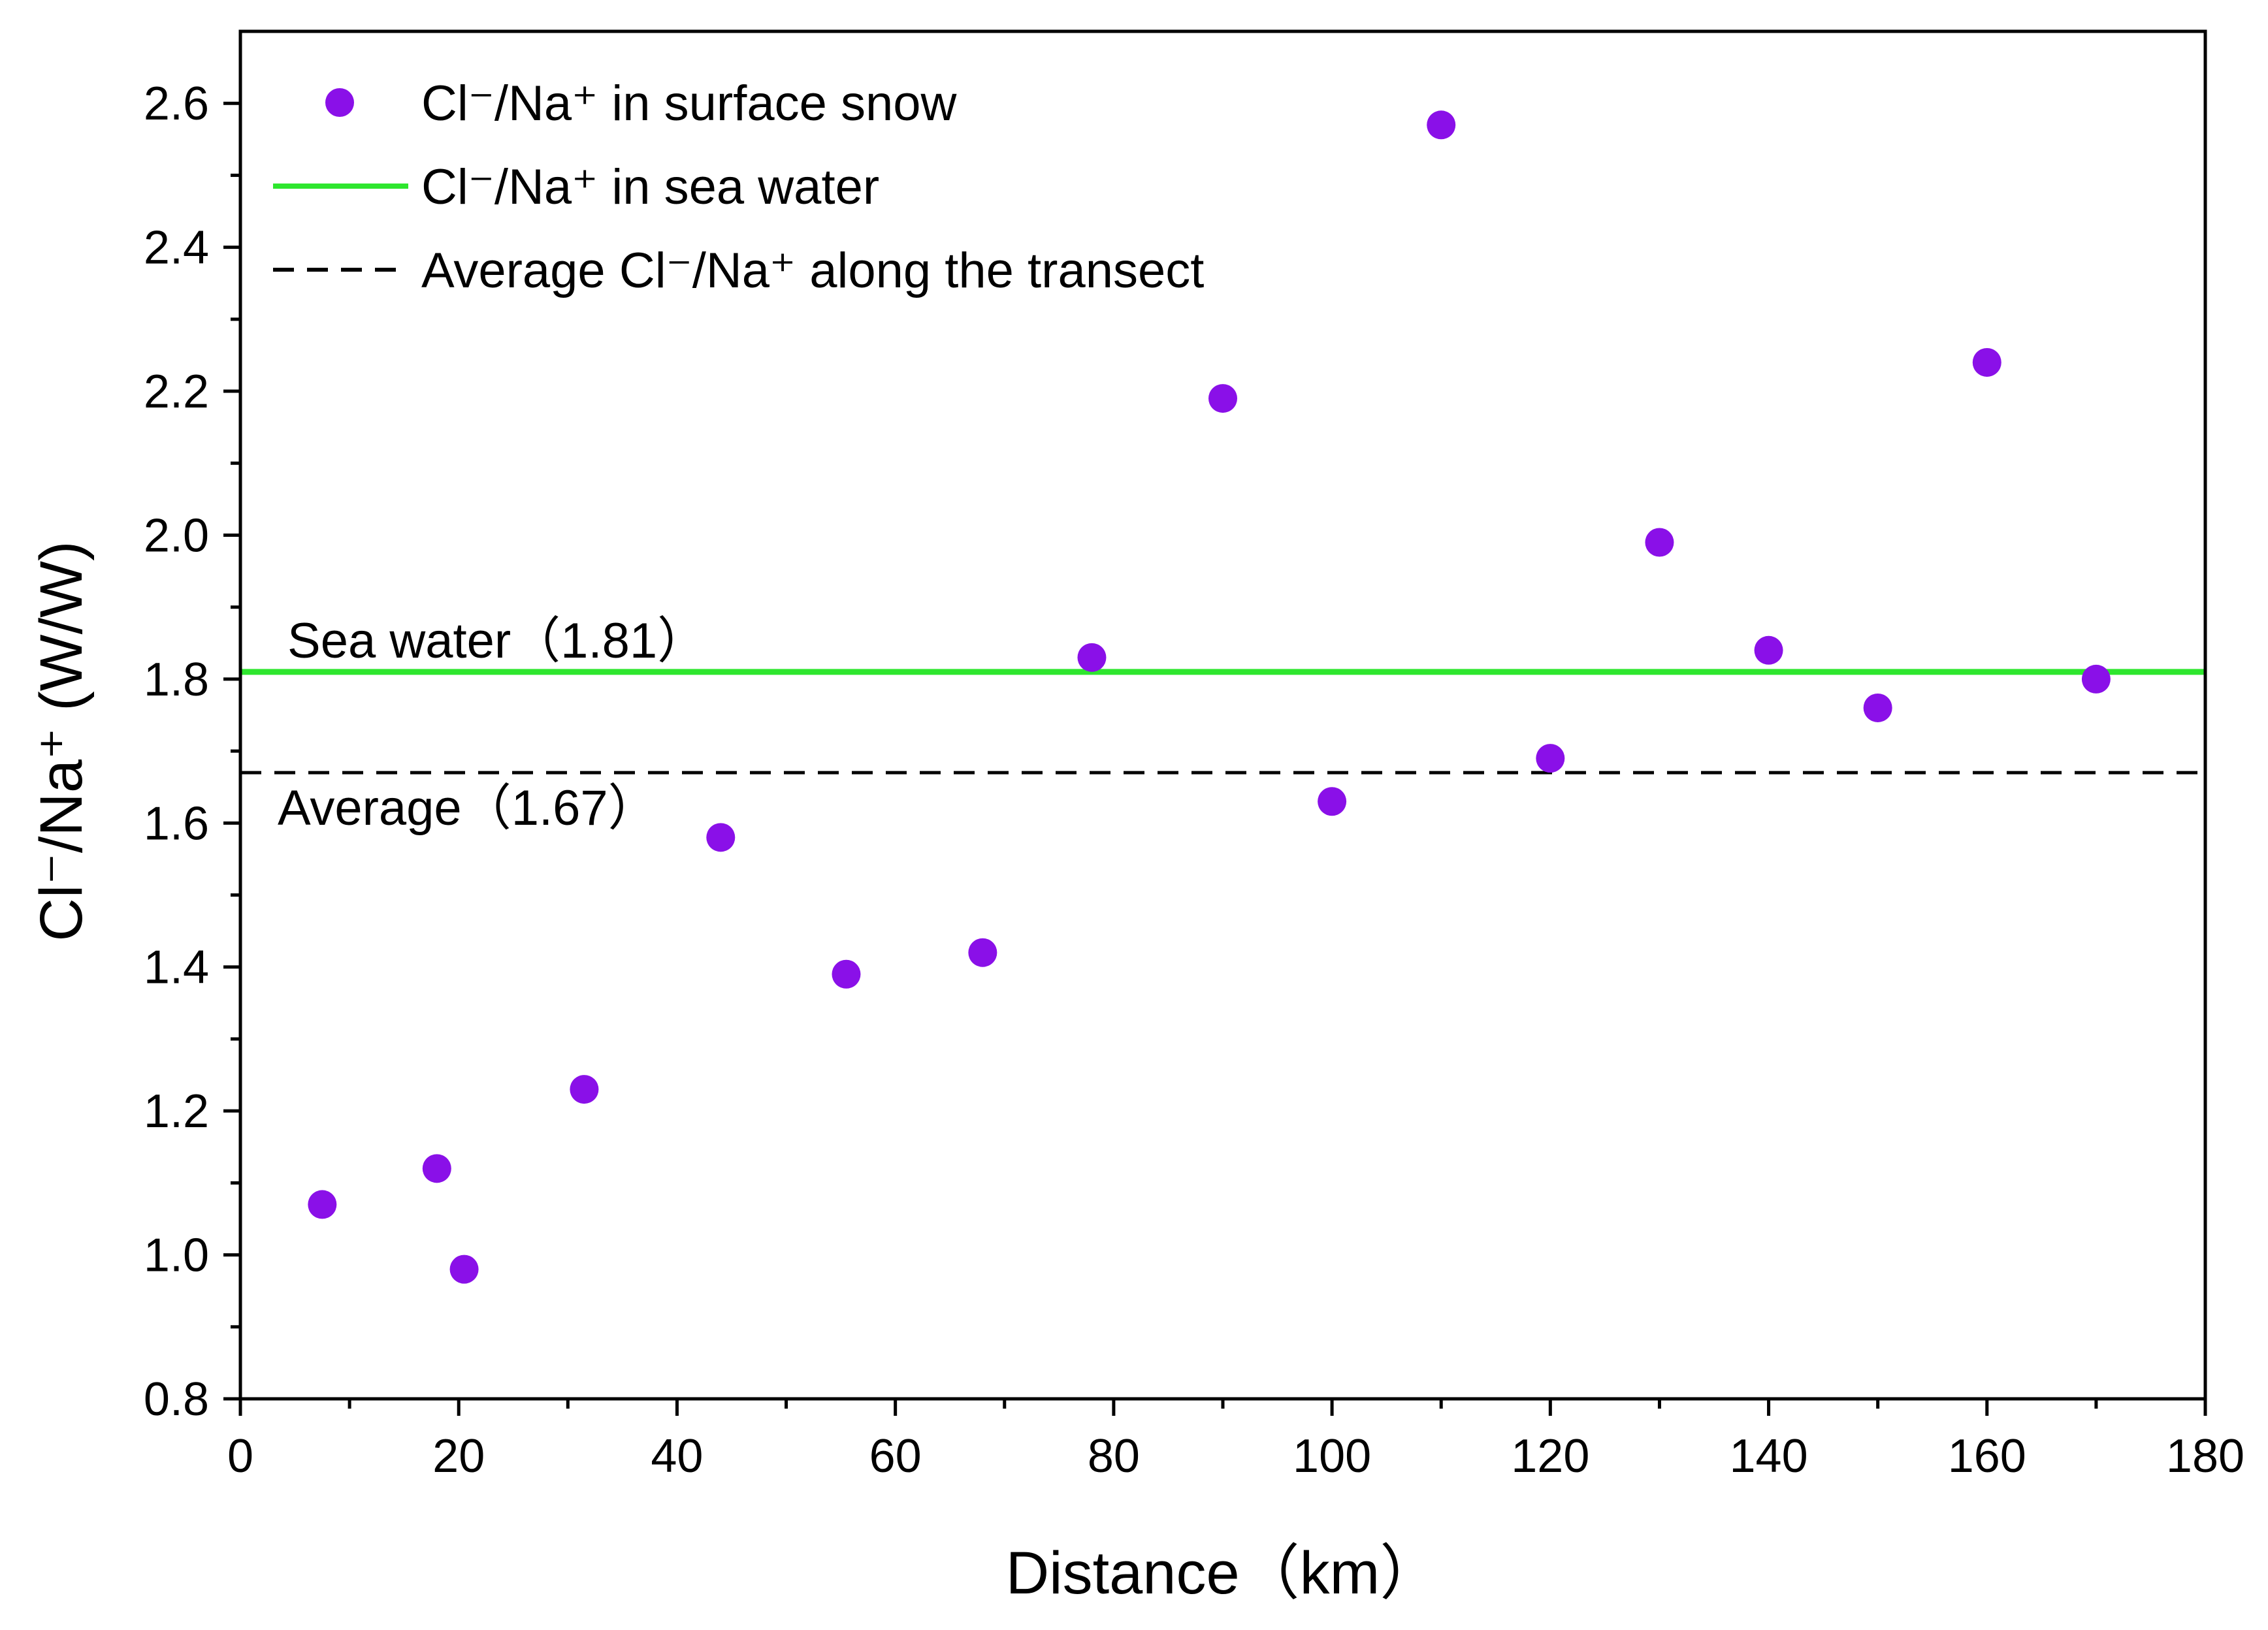  Describe the element at coordinates (468, 808) in the screenshot. I see `average-label: Average（1.67）` at that location.